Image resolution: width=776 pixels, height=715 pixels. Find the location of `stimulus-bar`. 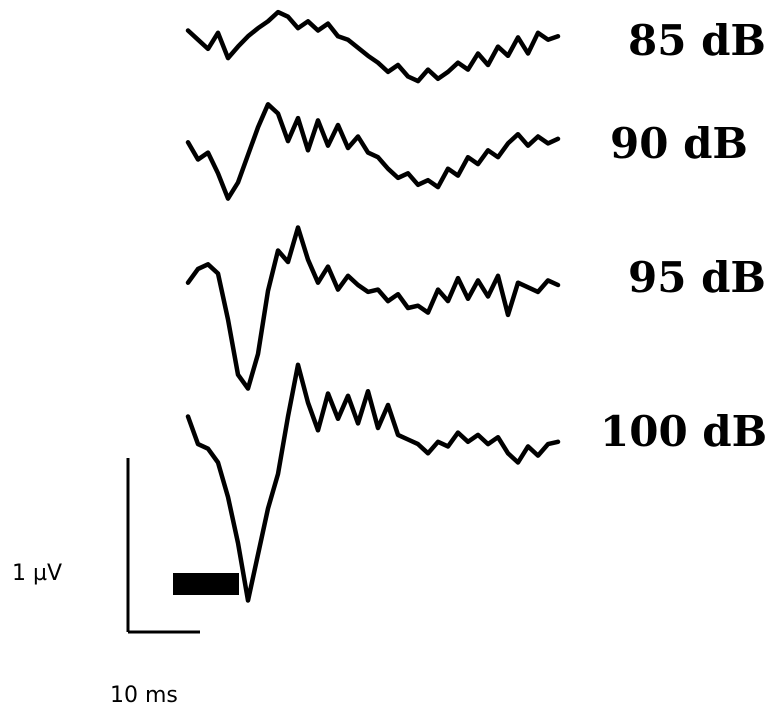

stimulus-bar is located at coordinates (206, 584).